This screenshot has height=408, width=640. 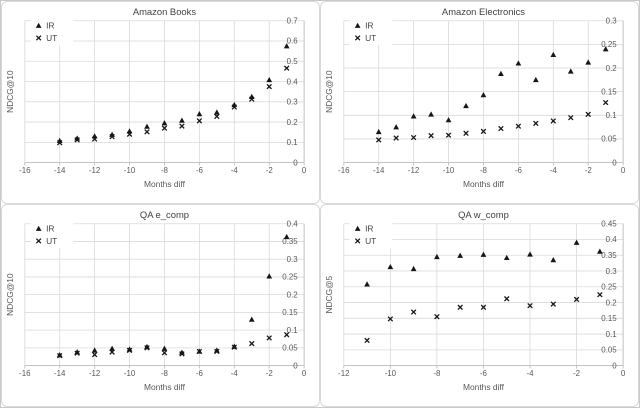 I want to click on y-tick-labels: 0 0.05 0.1 0.15 0.2 0.25 0.3 0.35 0.4 0.45, so click(x=609, y=294).